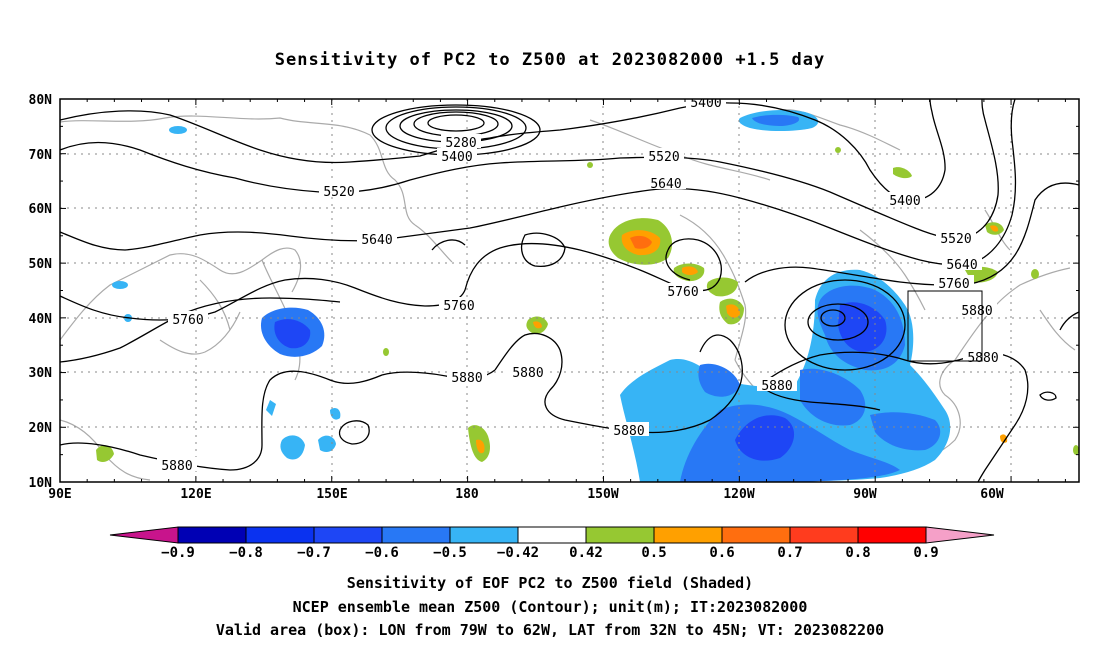 The height and width of the screenshot is (650, 1100). I want to click on latitude-labels: 80N 70N 60N 50N 40N 30N 20N 10N, so click(41, 292).